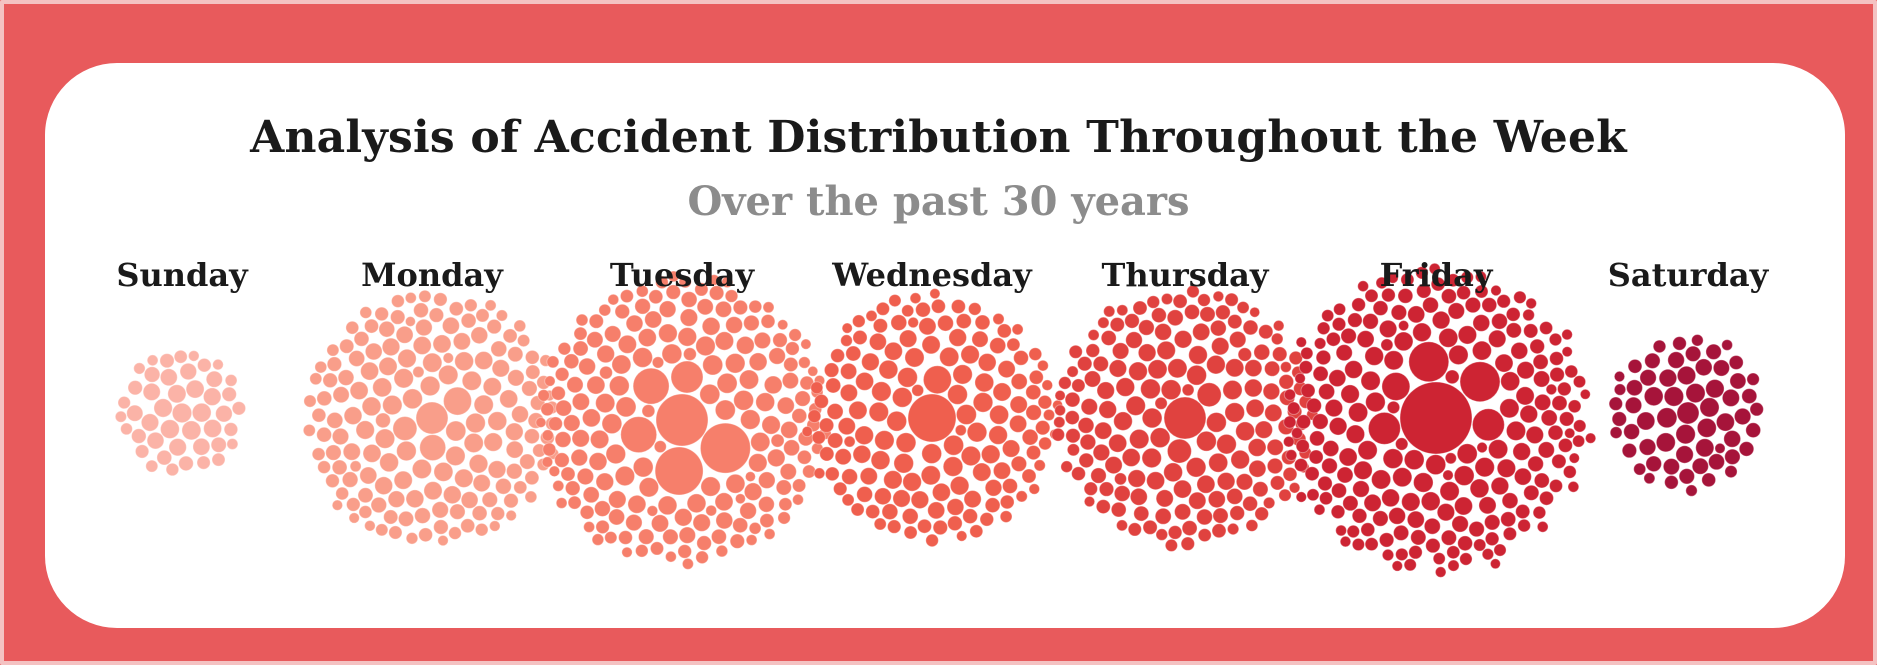  Describe the element at coordinates (1689, 275) in the screenshot. I see `day-label-saturday: Saturday` at that location.